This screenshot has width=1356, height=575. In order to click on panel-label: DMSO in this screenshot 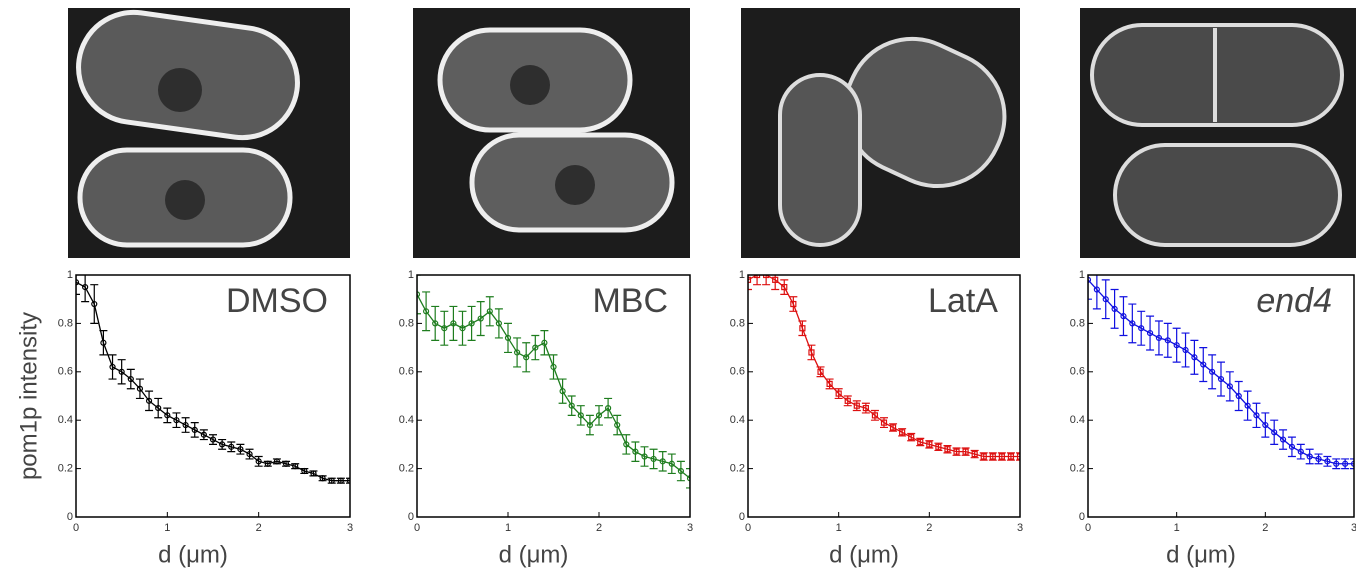, I will do `click(277, 301)`.